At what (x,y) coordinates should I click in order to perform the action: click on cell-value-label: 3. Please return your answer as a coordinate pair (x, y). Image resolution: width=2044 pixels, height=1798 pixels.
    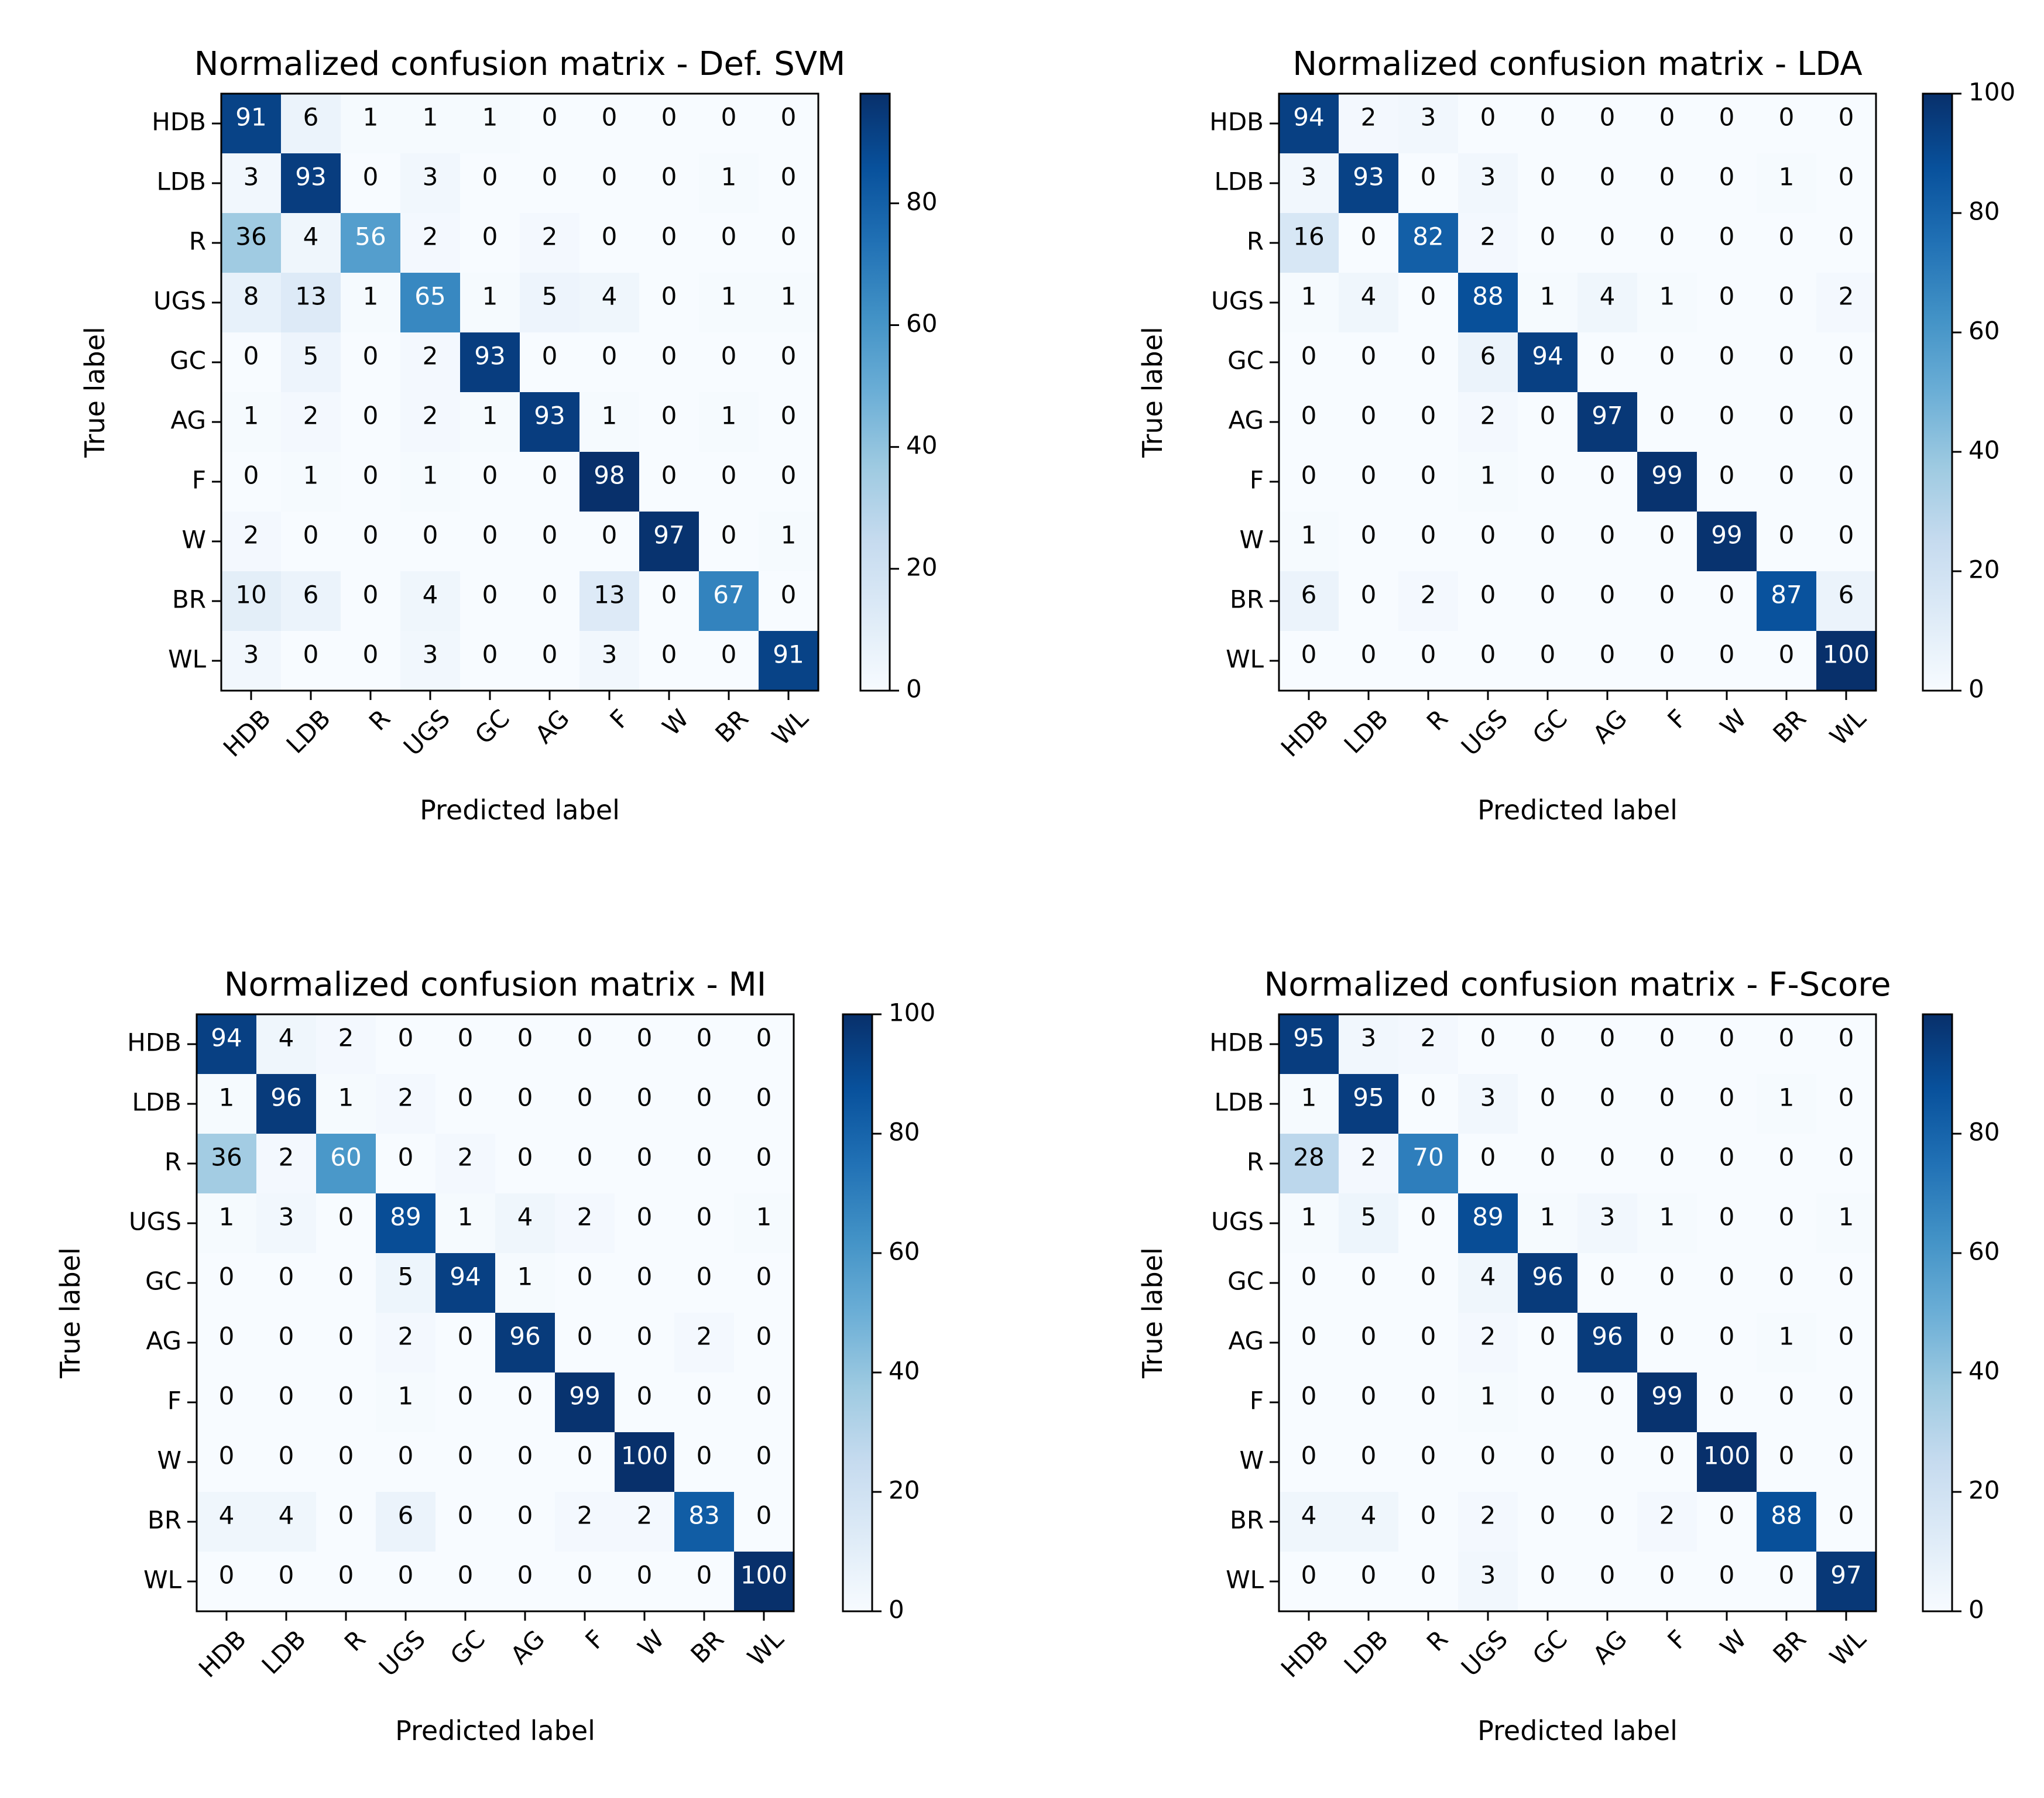
    Looking at the image, I should click on (252, 654).